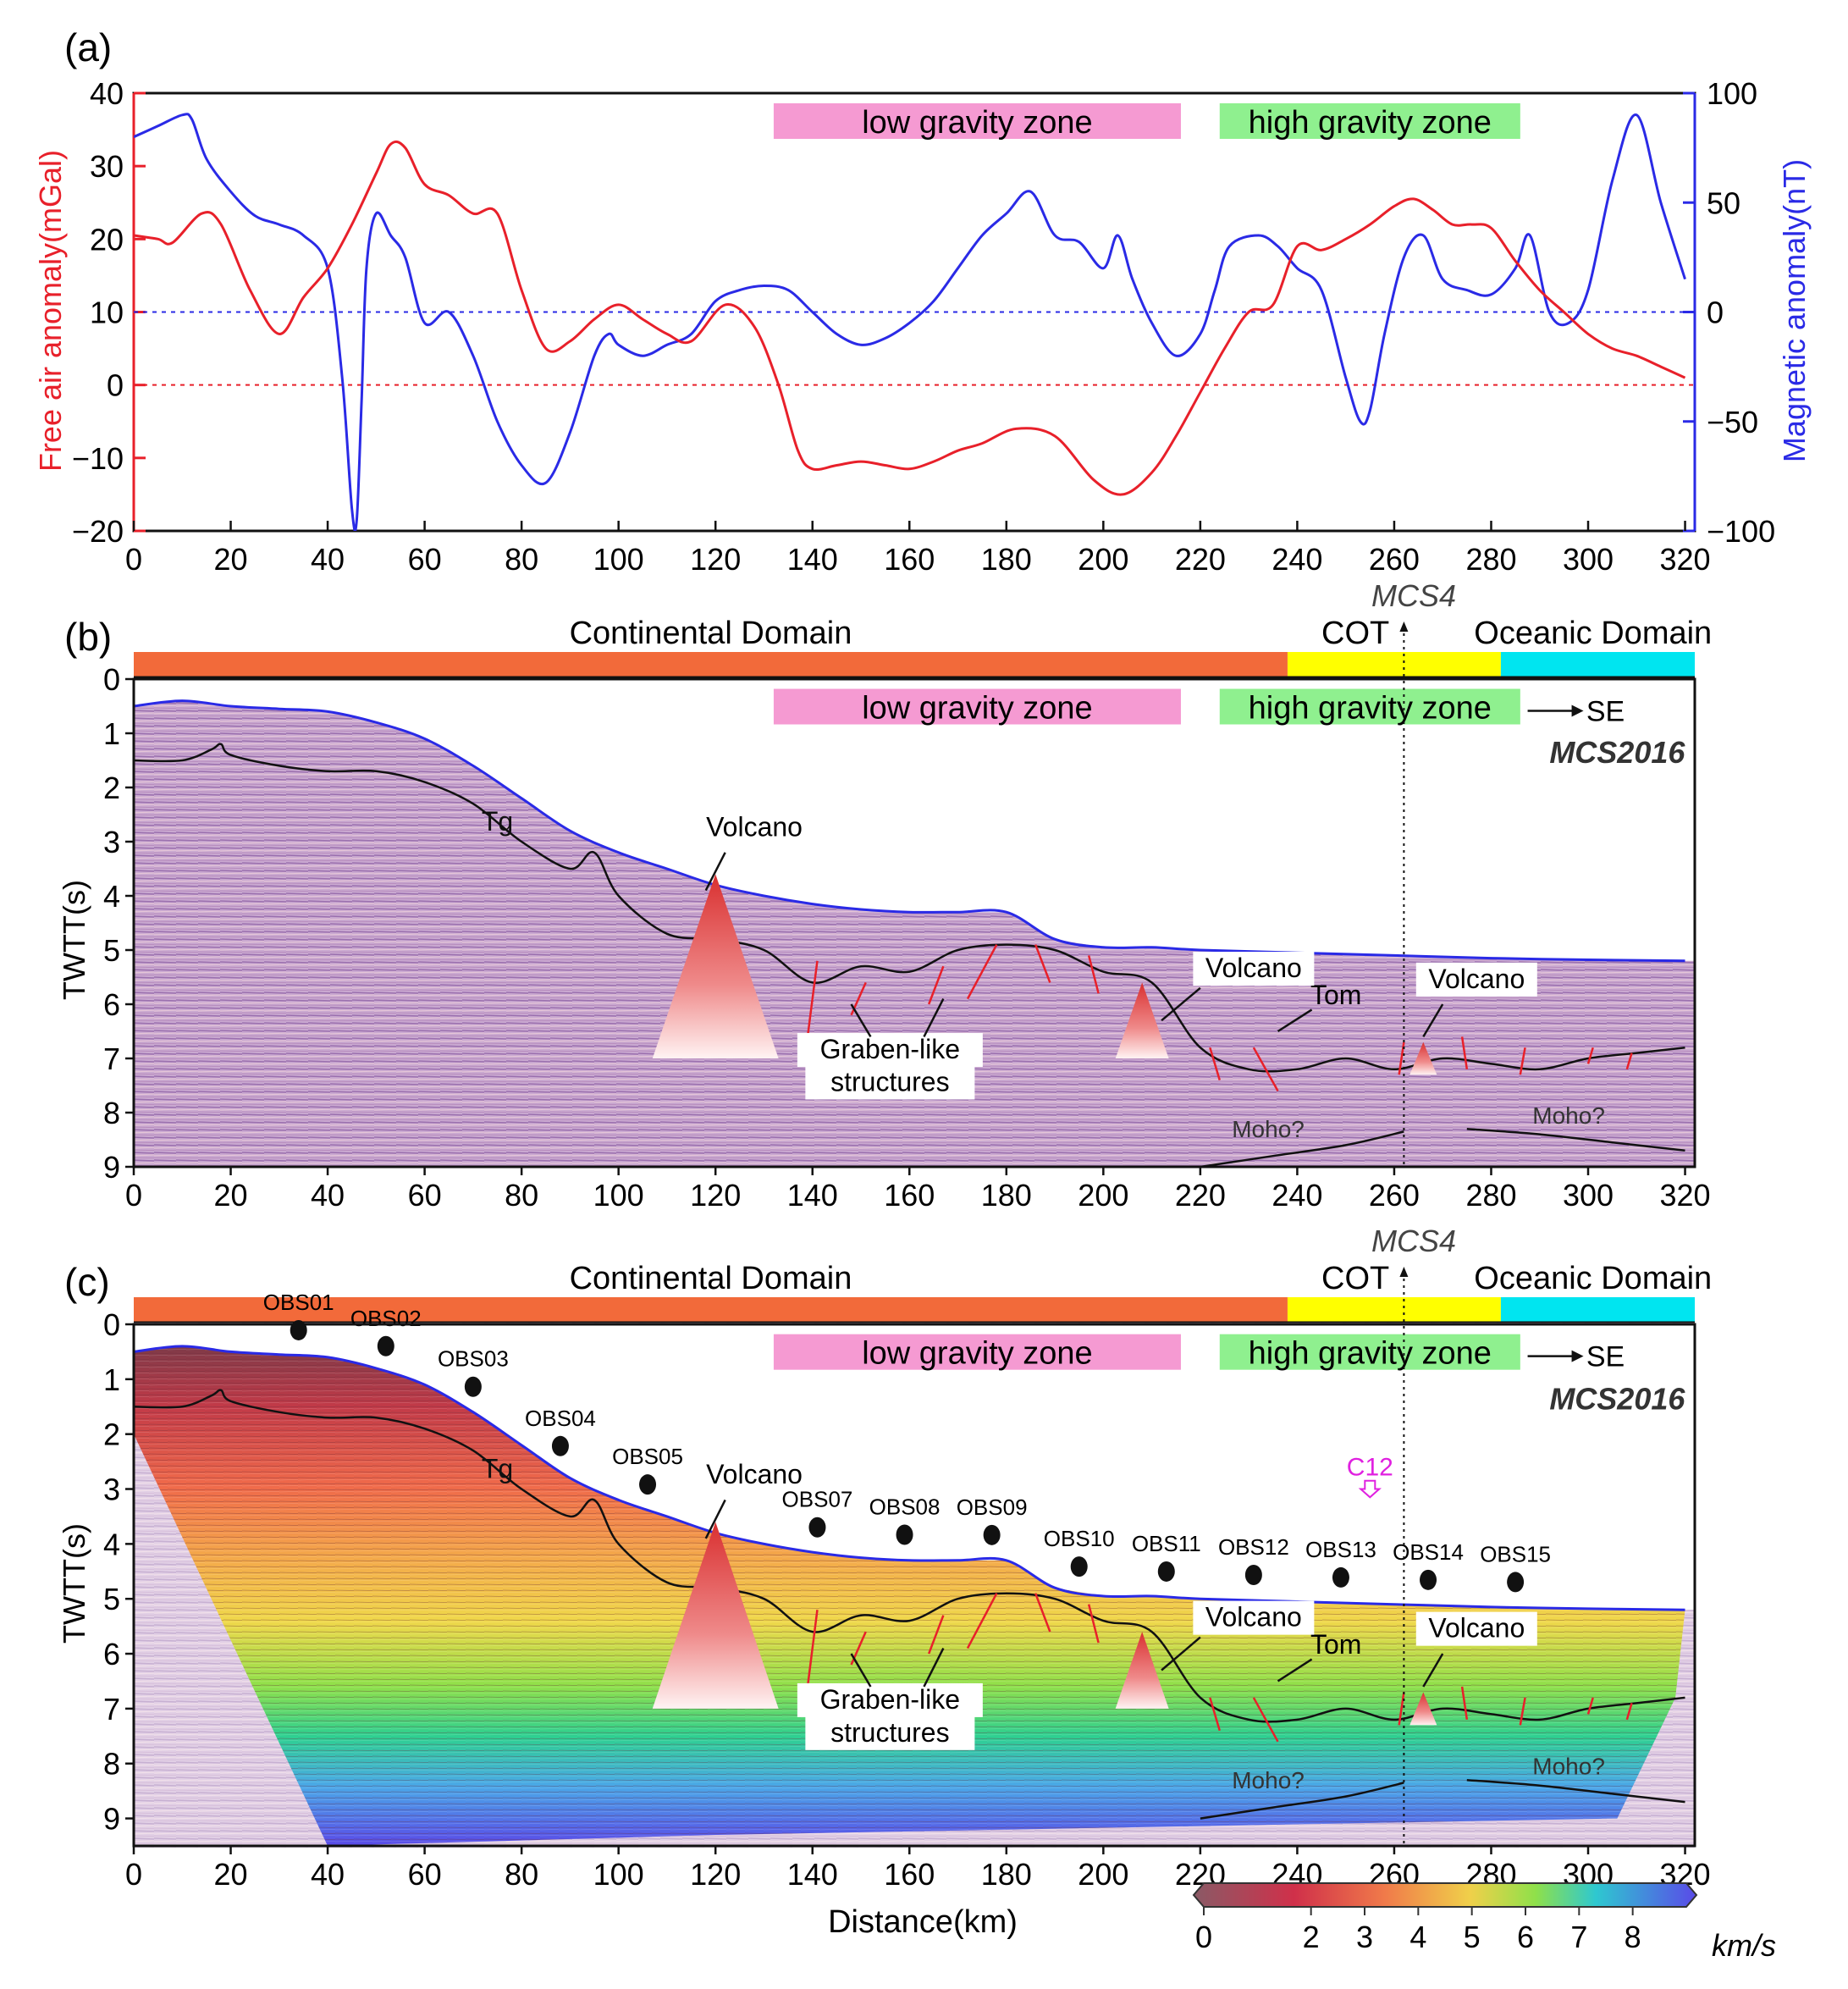  I want to click on panel-c-label: (c), so click(87, 1282).